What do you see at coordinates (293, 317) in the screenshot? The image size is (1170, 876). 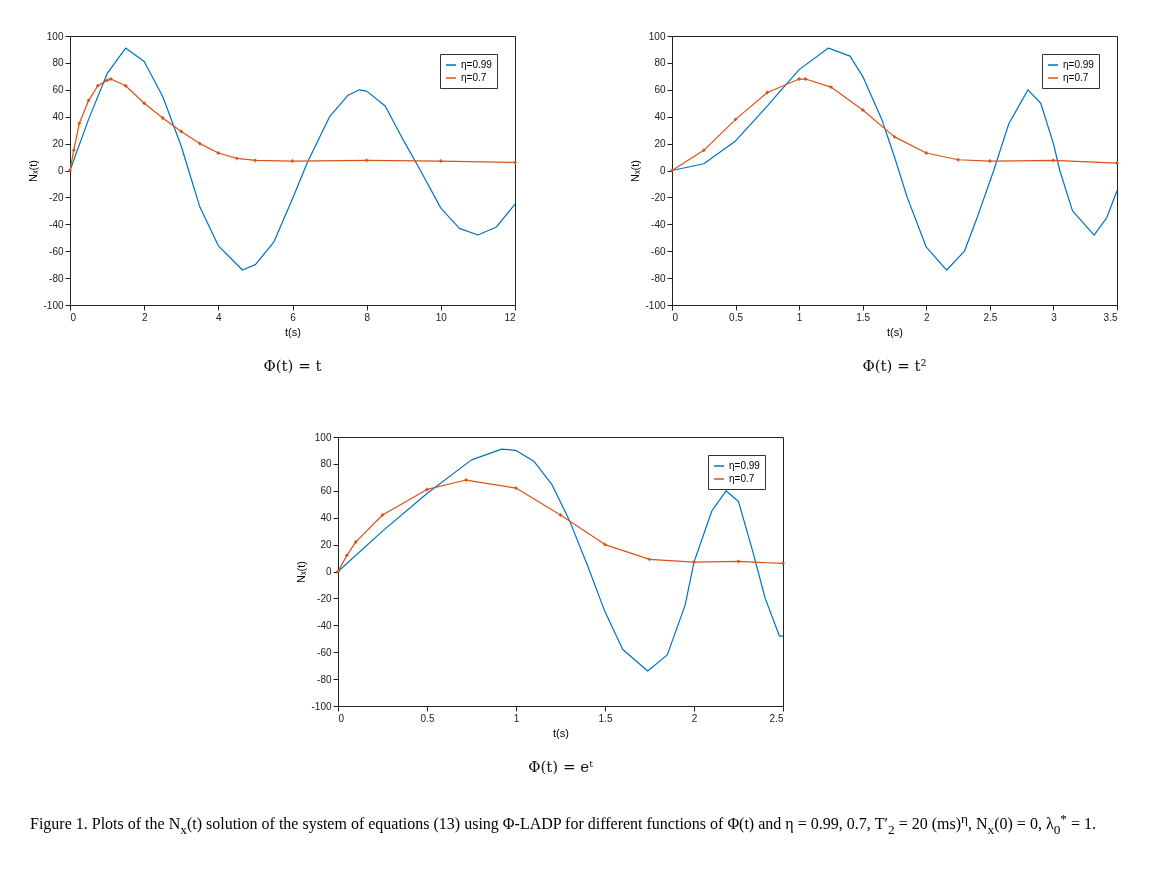 I see `x-tick-label: 6` at bounding box center [293, 317].